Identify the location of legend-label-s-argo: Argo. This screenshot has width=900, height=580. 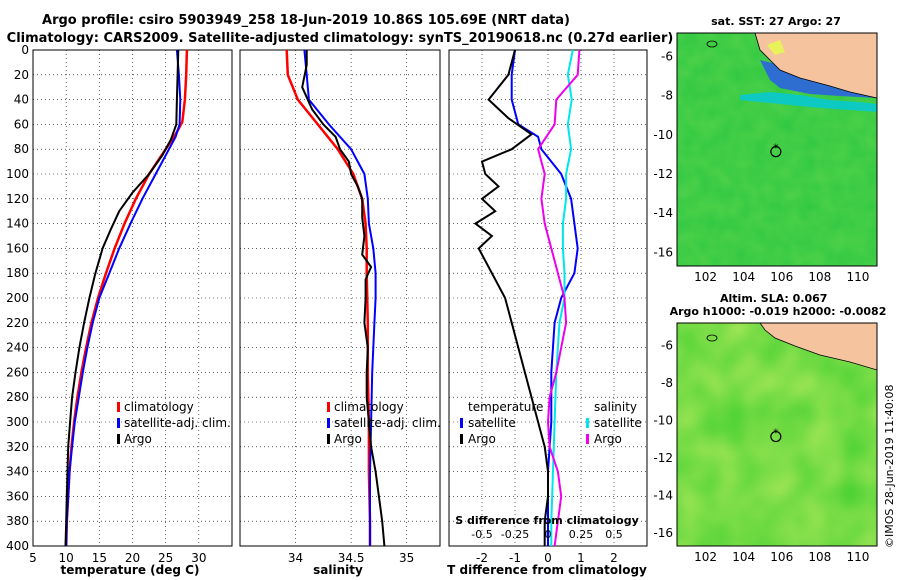
(608, 439).